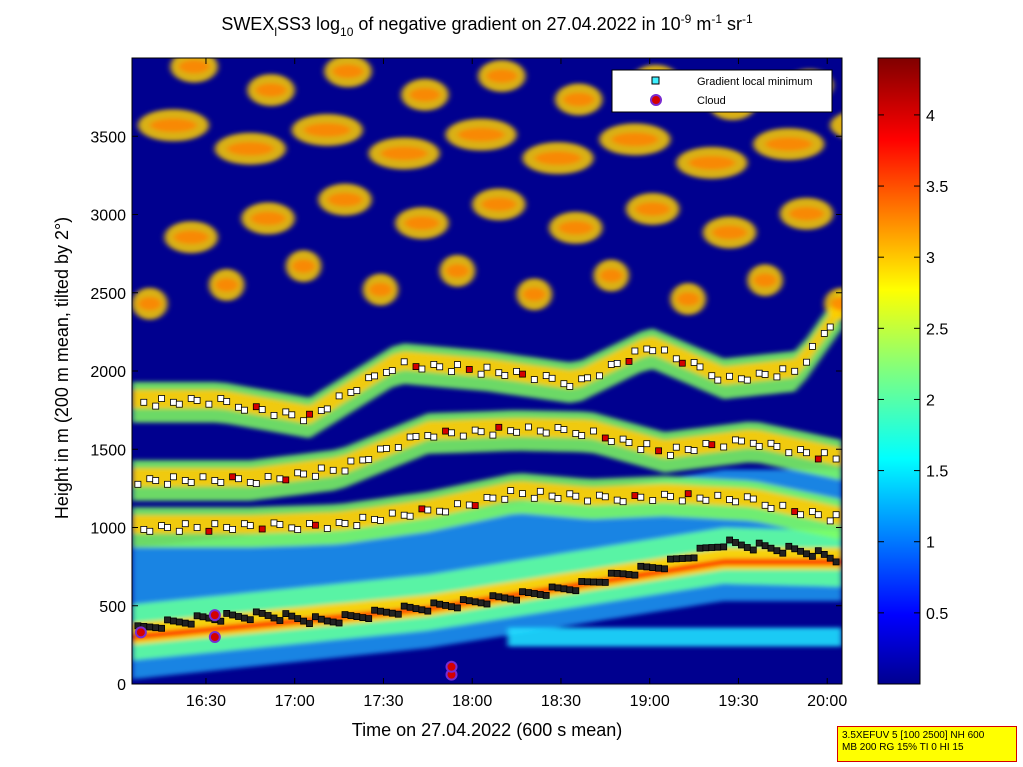  What do you see at coordinates (827, 701) in the screenshot?
I see `x-tick-label: 20:00` at bounding box center [827, 701].